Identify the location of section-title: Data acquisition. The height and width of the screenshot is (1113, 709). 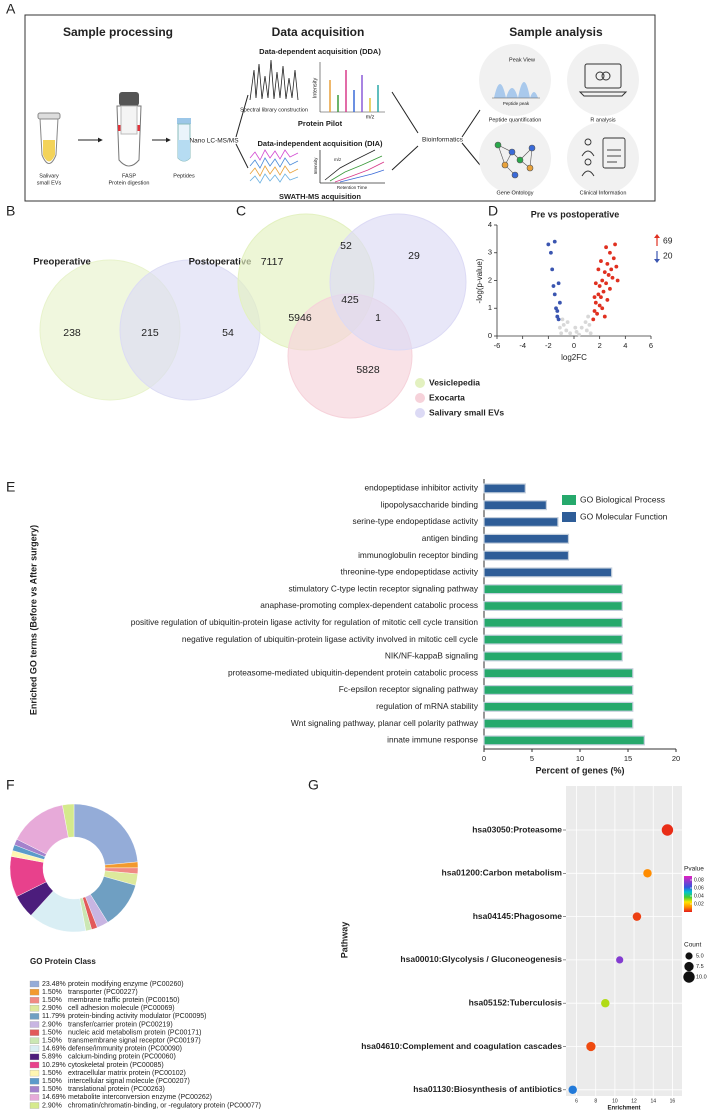
(318, 32).